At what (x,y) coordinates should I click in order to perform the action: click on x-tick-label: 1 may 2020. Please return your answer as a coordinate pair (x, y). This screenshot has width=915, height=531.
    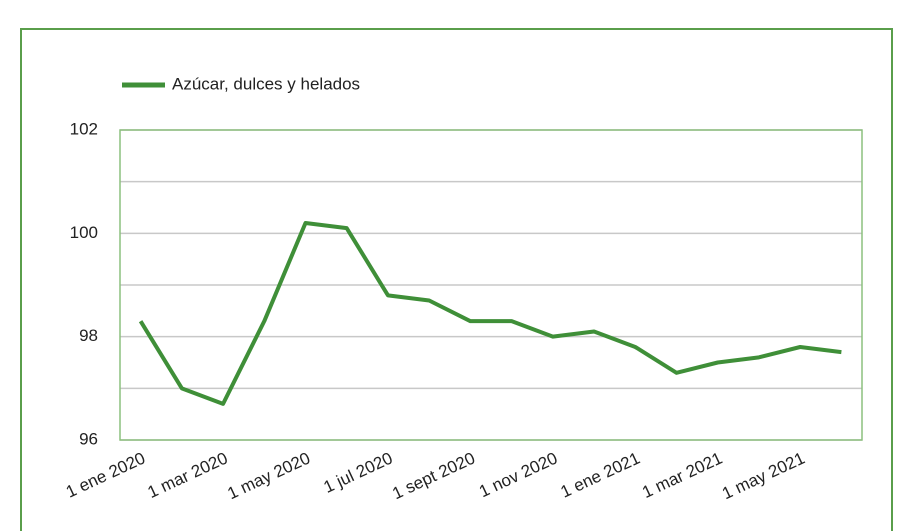
    Looking at the image, I should click on (269, 475).